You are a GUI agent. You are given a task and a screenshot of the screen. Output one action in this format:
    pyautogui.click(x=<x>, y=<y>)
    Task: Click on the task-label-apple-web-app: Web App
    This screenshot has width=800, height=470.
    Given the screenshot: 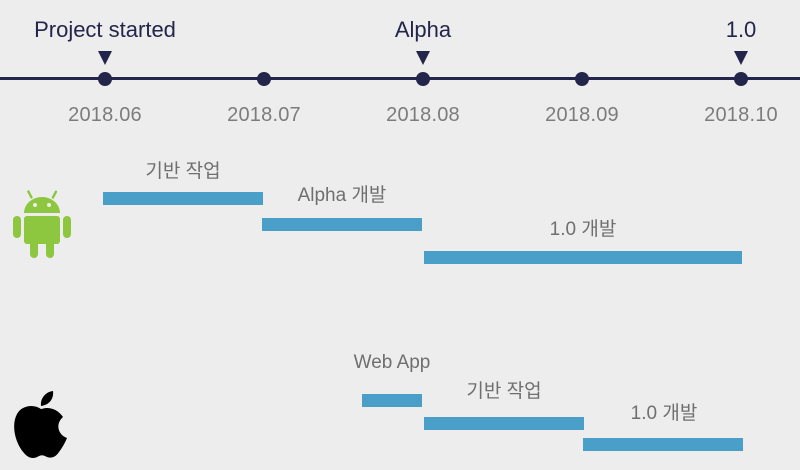 What is the action you would take?
    pyautogui.click(x=392, y=362)
    